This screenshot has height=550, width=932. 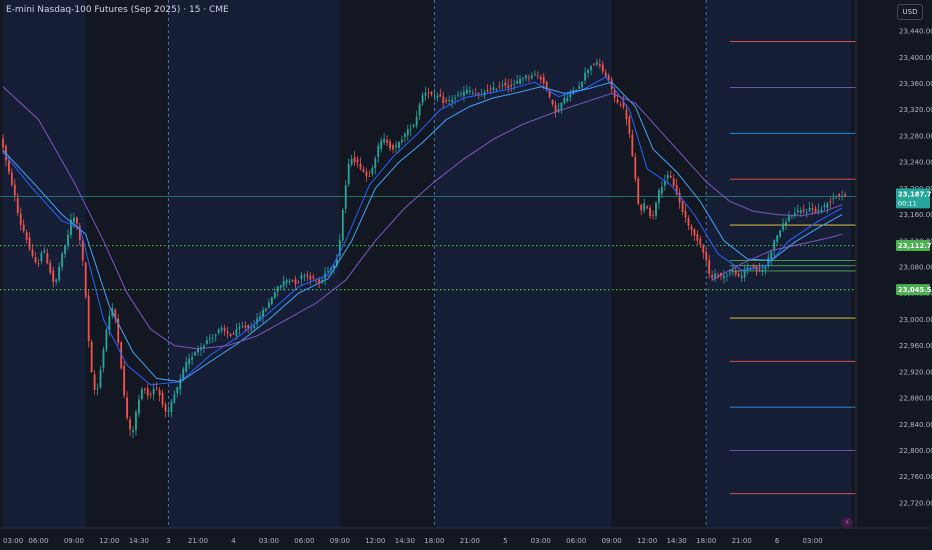 I want to click on price-badge-label: 23,112.75, so click(x=915, y=246).